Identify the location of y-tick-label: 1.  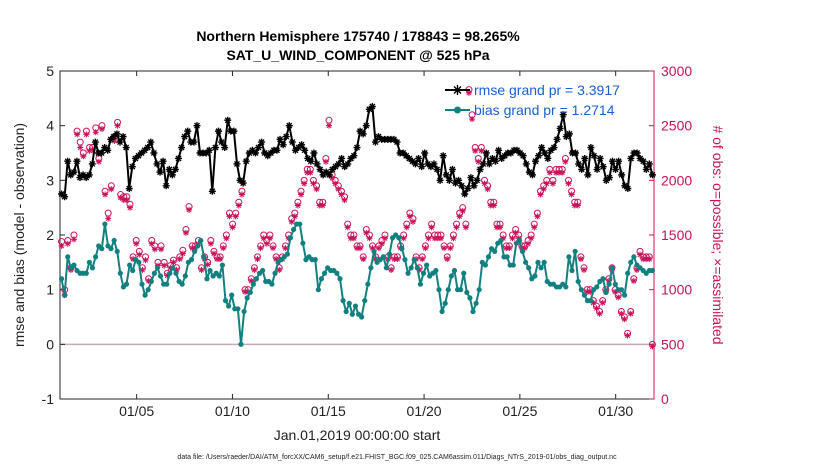
(50, 290).